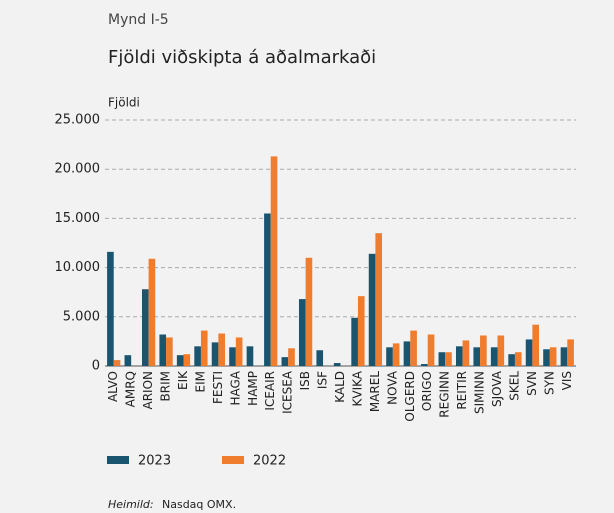  I want to click on x-tick-label: SVN, so click(532, 383).